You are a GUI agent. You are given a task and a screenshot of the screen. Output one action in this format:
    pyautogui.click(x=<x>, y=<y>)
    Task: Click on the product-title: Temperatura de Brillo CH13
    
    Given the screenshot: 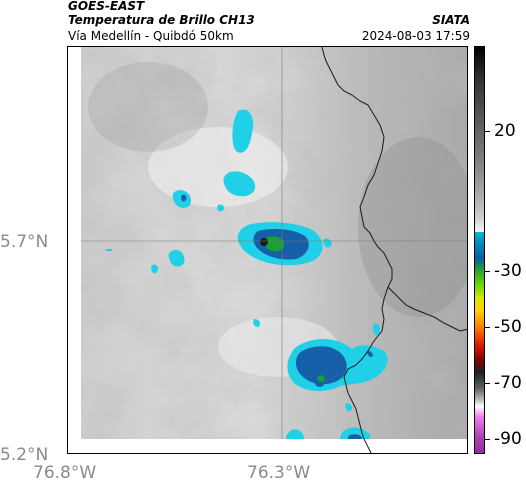 What is the action you would take?
    pyautogui.click(x=161, y=20)
    